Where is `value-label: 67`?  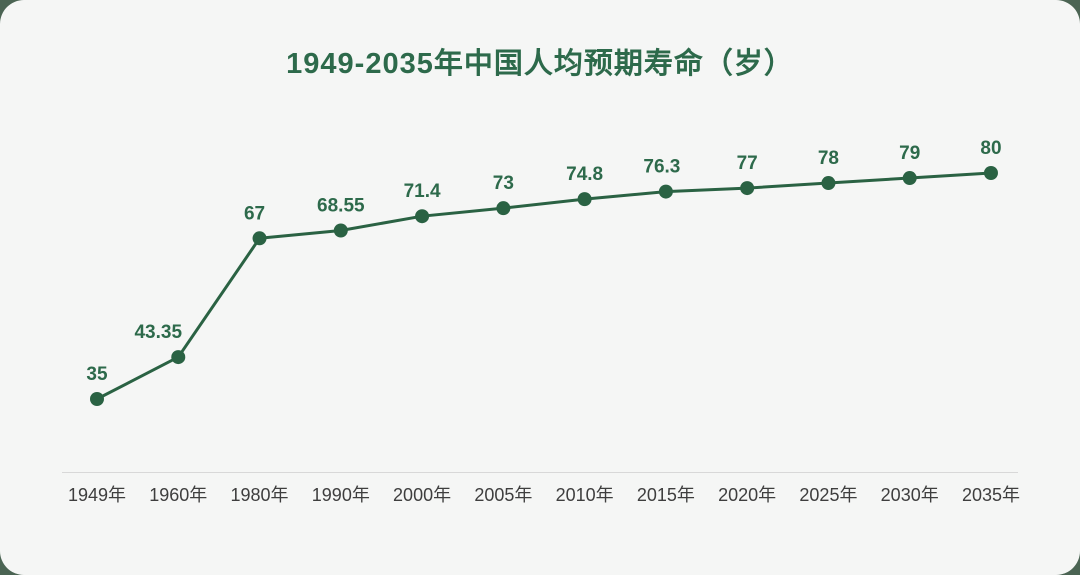 value-label: 67 is located at coordinates (254, 213).